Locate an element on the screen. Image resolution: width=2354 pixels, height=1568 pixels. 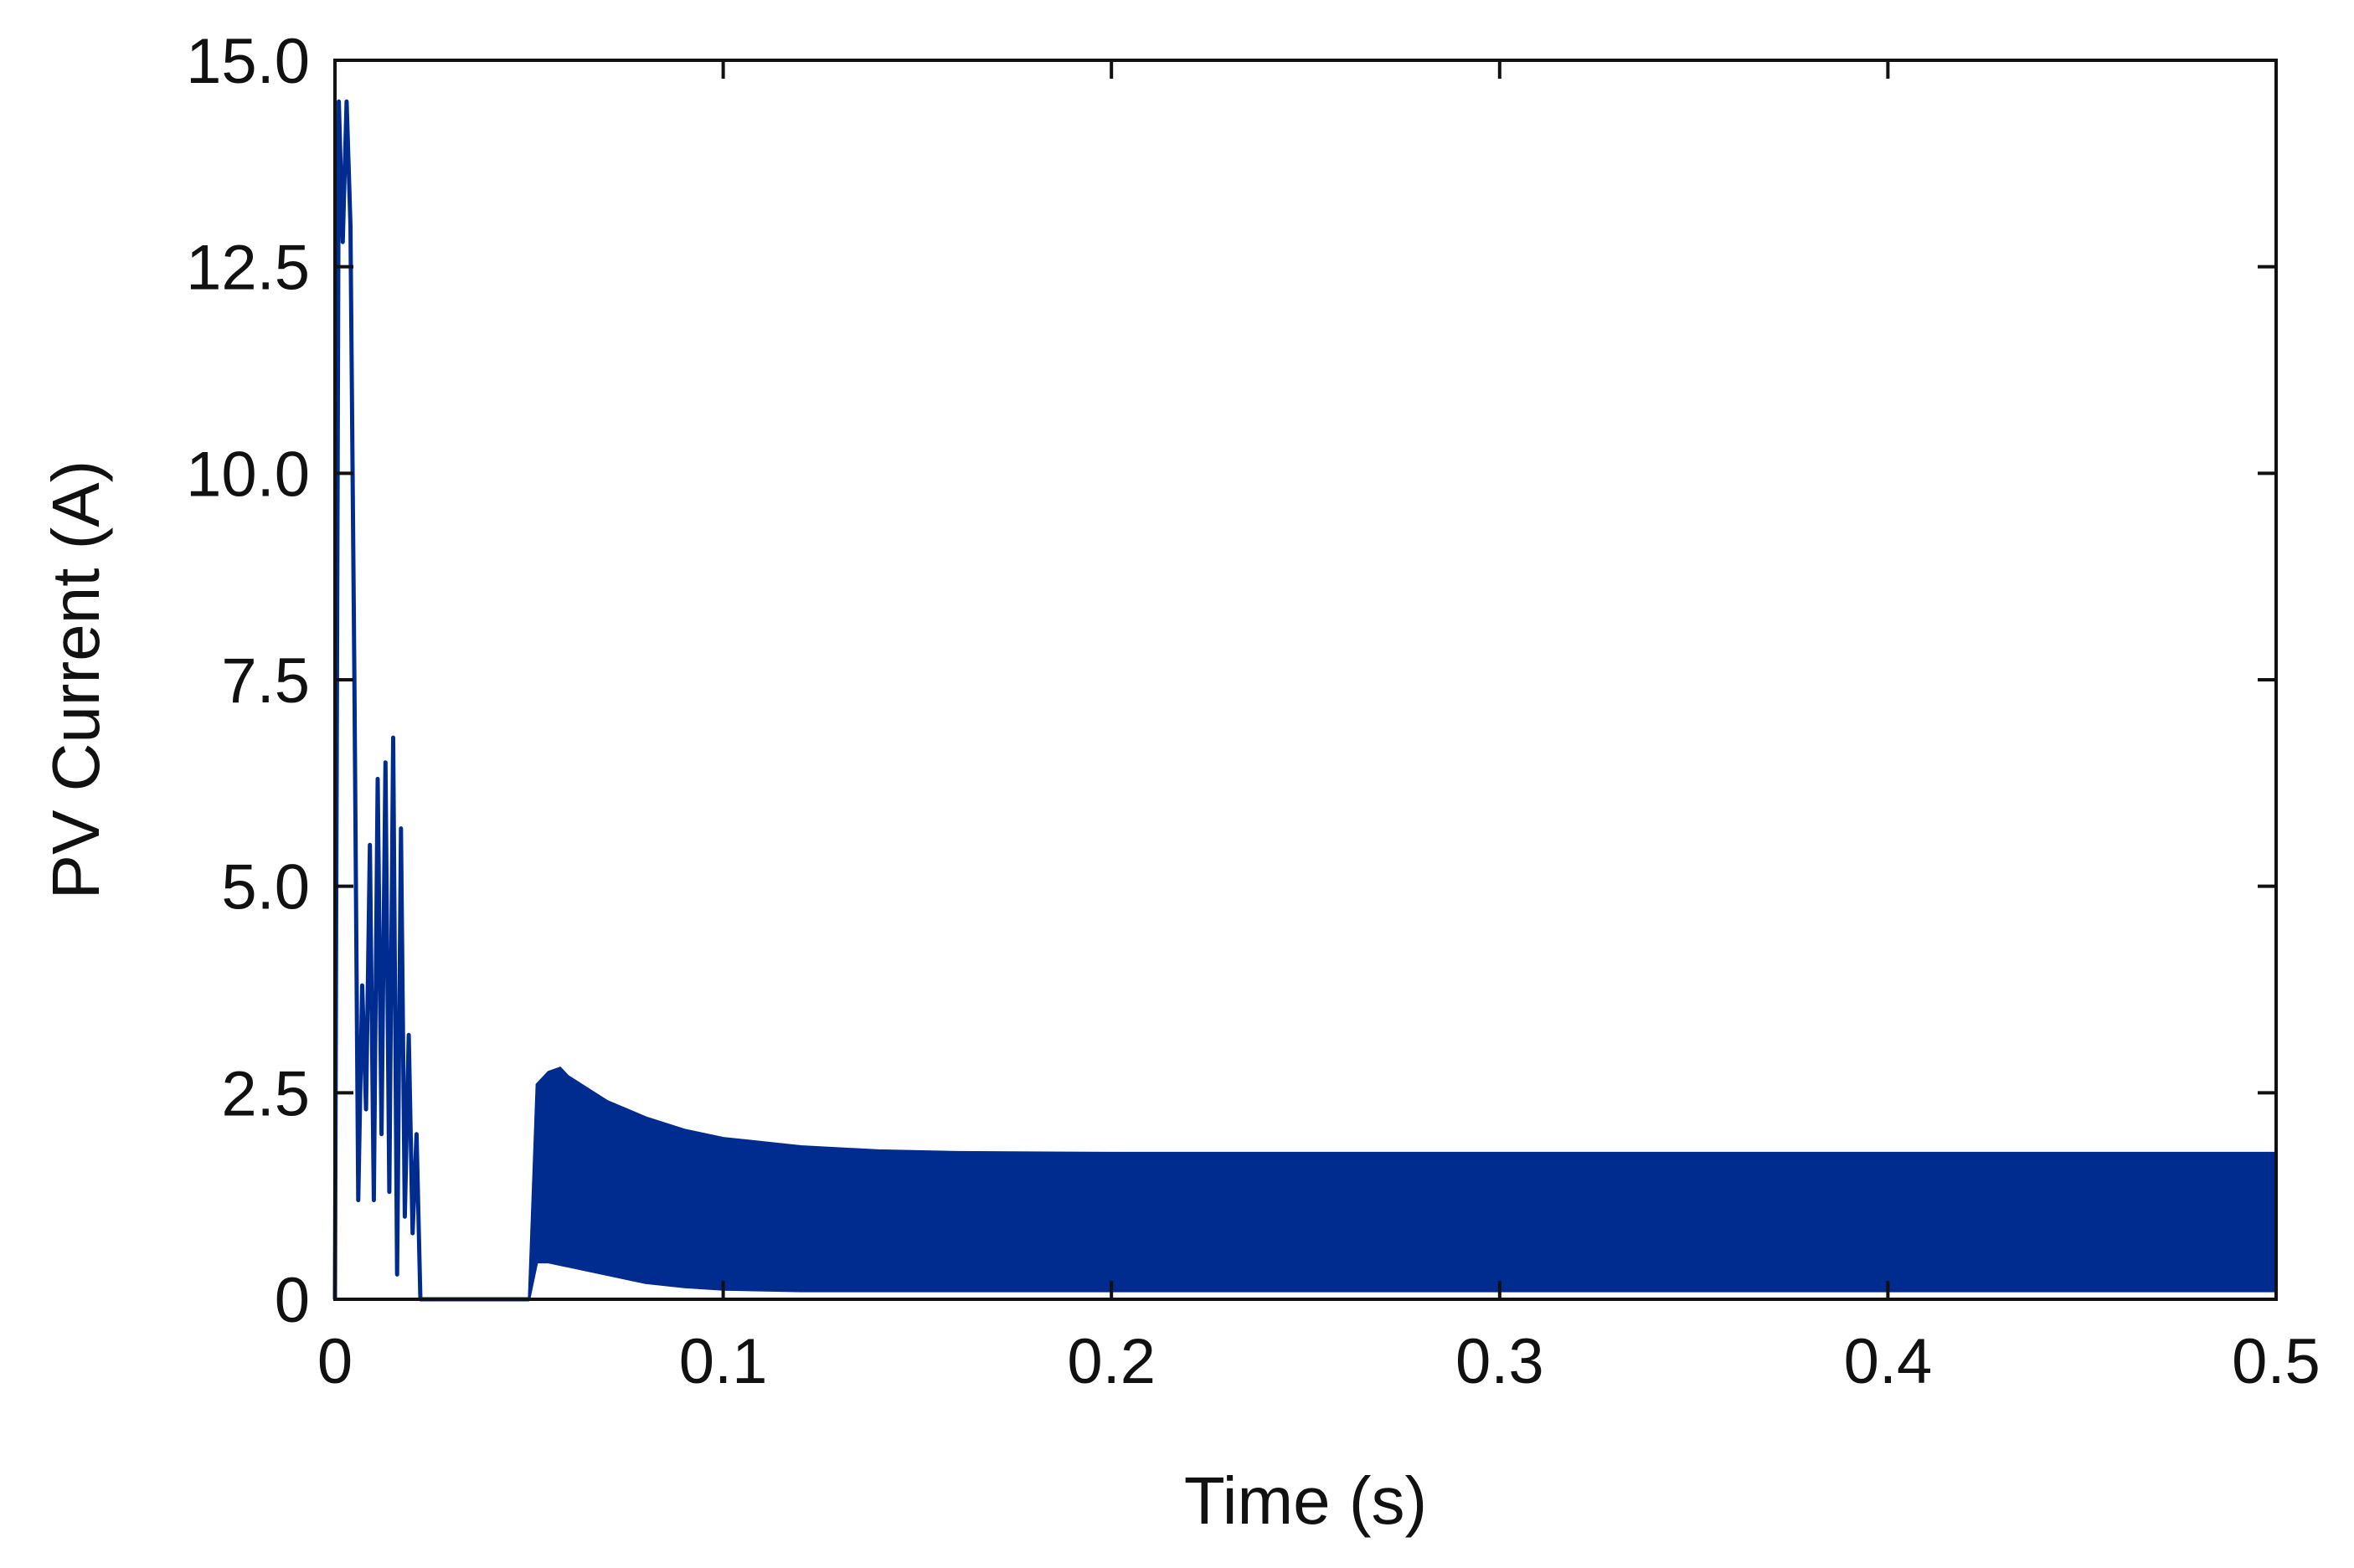
y-tick-label: 7.5 is located at coordinates (265, 681).